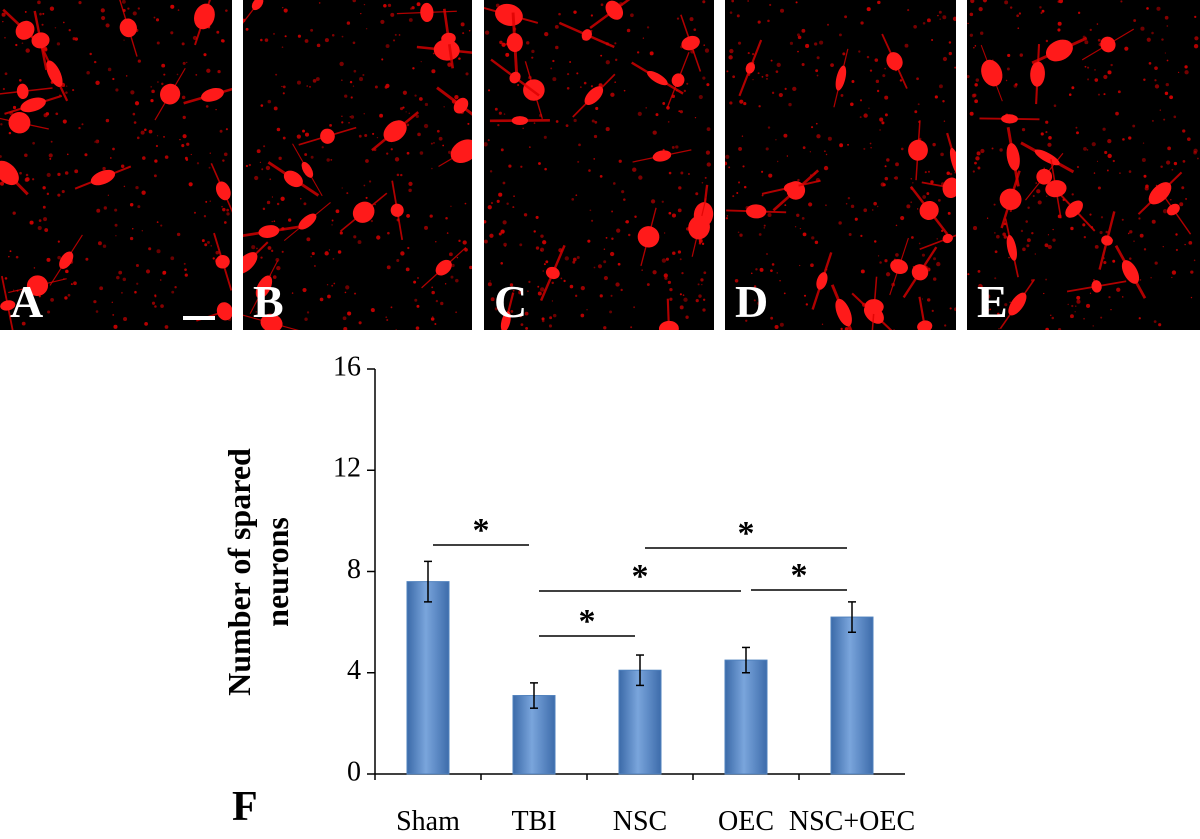  Describe the element at coordinates (26, 301) in the screenshot. I see `panel-label: A` at that location.